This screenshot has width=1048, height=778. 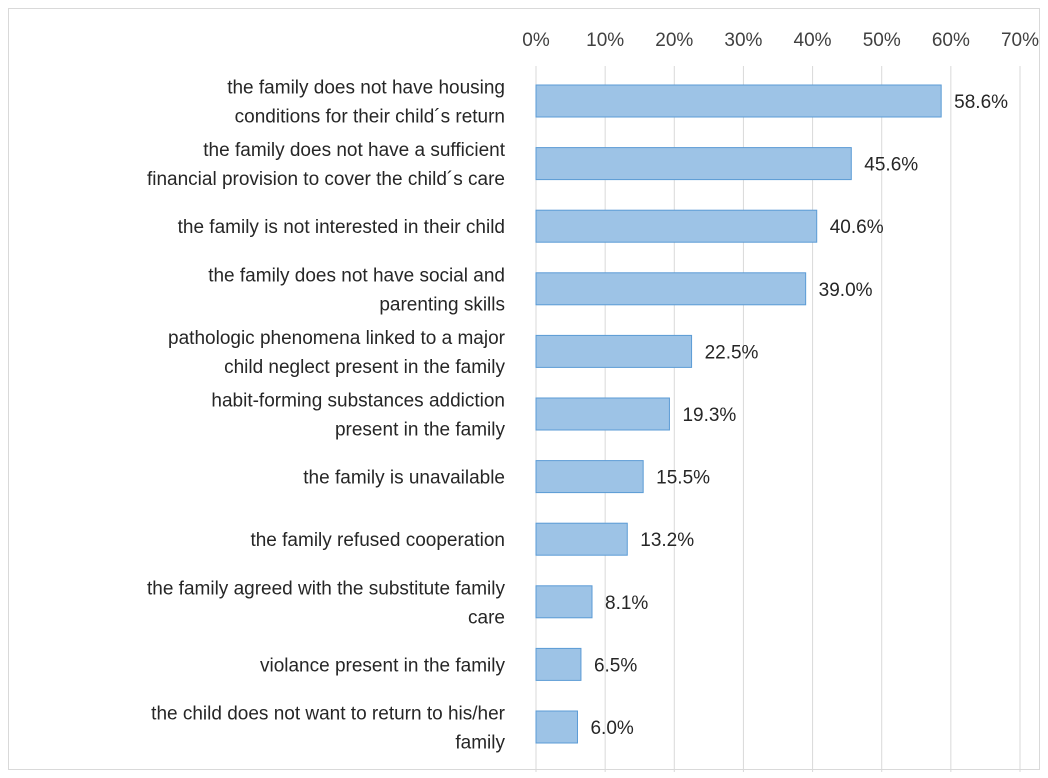 I want to click on data-label: 45.6%, so click(x=891, y=165).